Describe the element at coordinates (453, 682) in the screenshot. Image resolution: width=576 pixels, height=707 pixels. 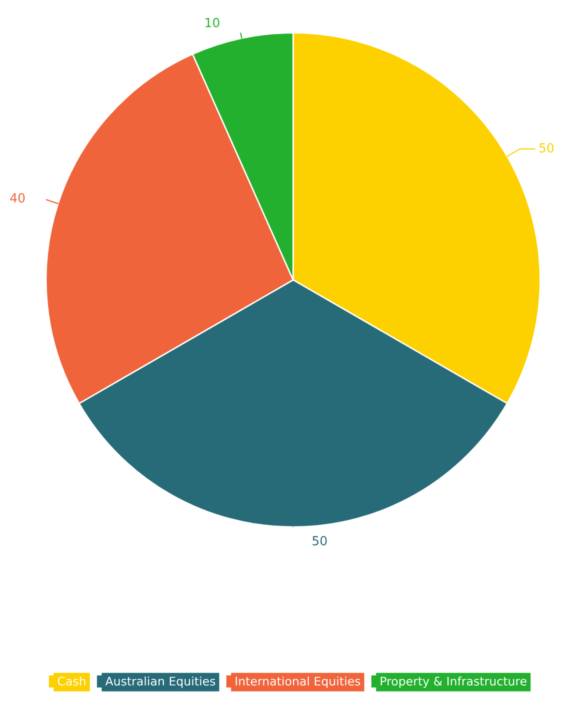
I see `legend-label: Property & Infrastructure` at that location.